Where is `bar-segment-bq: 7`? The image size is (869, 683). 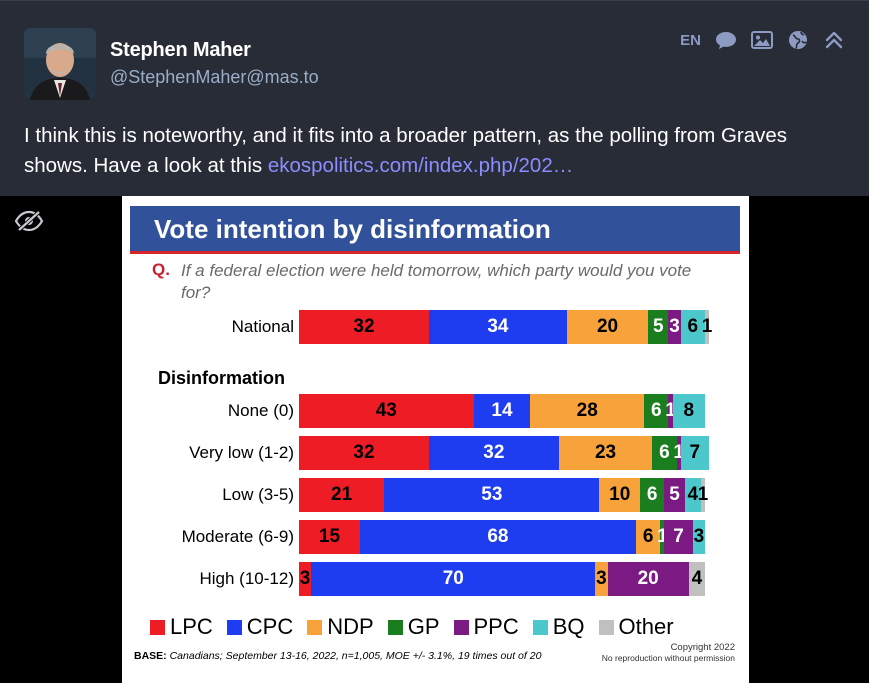 bar-segment-bq: 7 is located at coordinates (695, 453).